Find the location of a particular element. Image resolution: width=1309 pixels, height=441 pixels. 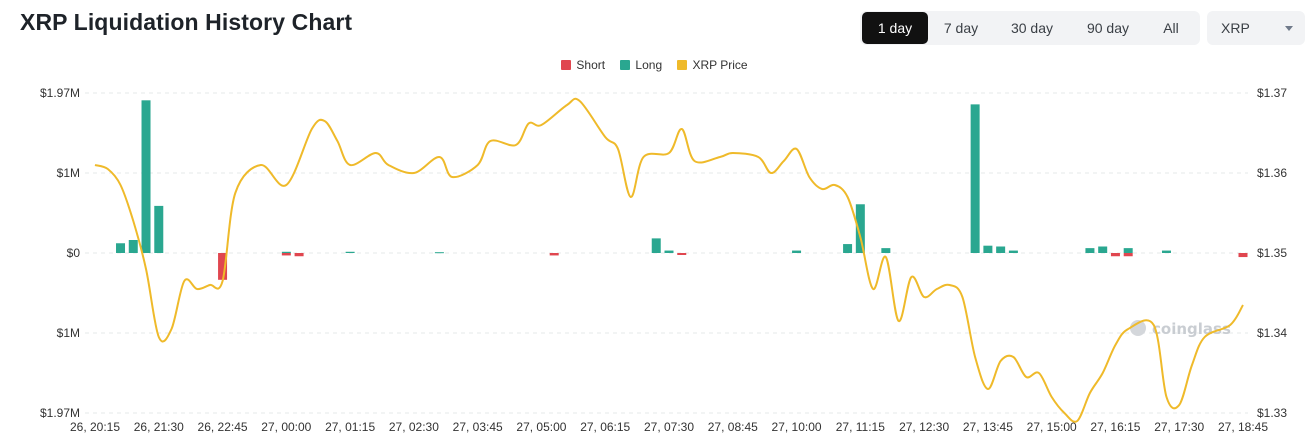

x-tick-label: 27, 17:30 is located at coordinates (1179, 427).